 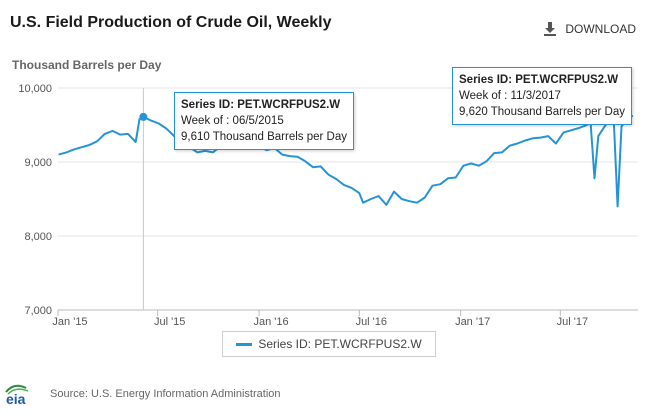 I want to click on x-tick-label: Jul '17, so click(x=572, y=322).